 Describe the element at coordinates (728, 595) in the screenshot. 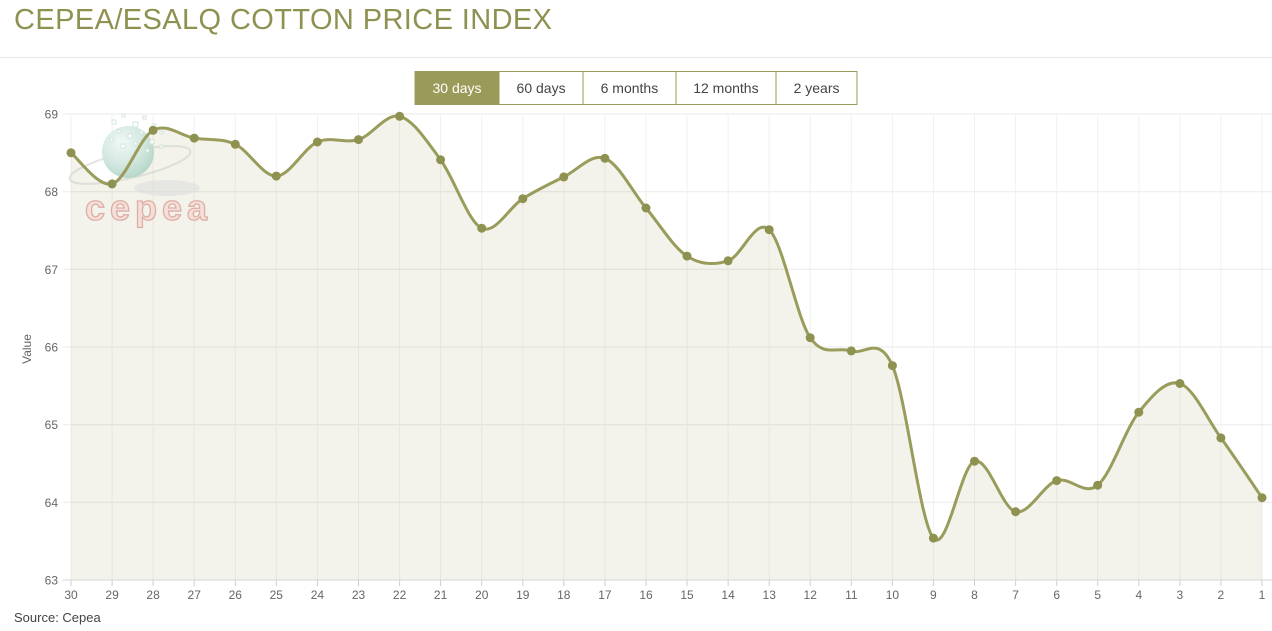

I see `x-tick-label: 14` at that location.